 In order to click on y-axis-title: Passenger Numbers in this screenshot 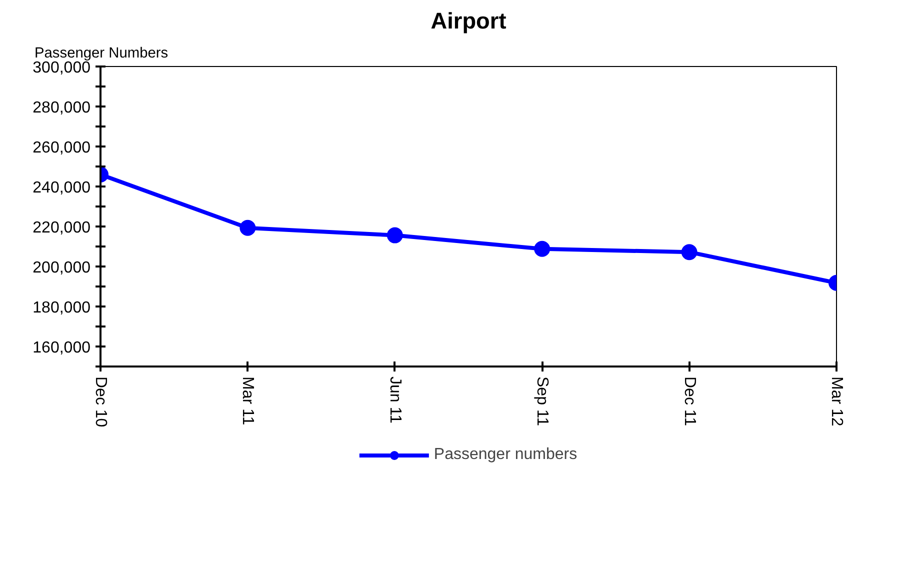, I will do `click(101, 54)`.